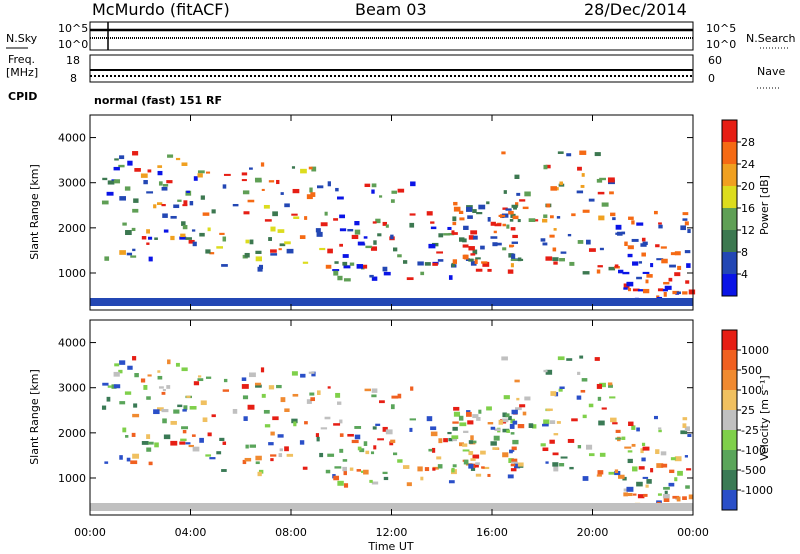  I want to click on velocity-ytick-label: 3000, so click(72, 388).